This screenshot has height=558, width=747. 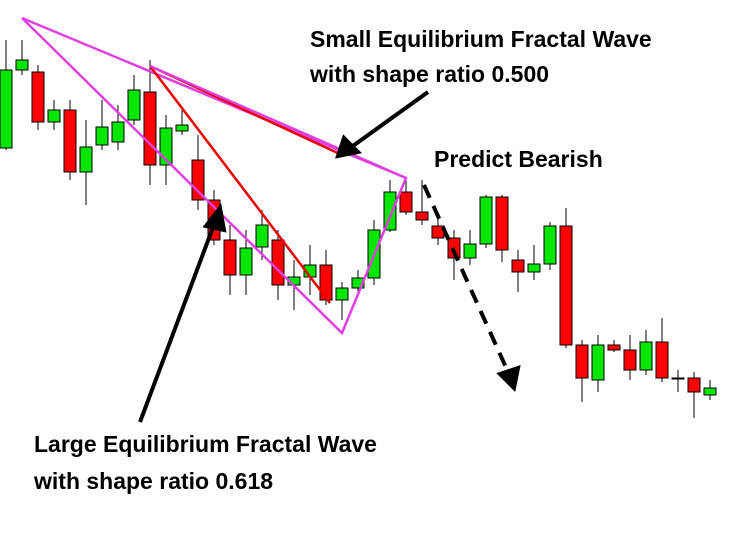 What do you see at coordinates (153, 481) in the screenshot?
I see `annotation: with shape ratio 0.618` at bounding box center [153, 481].